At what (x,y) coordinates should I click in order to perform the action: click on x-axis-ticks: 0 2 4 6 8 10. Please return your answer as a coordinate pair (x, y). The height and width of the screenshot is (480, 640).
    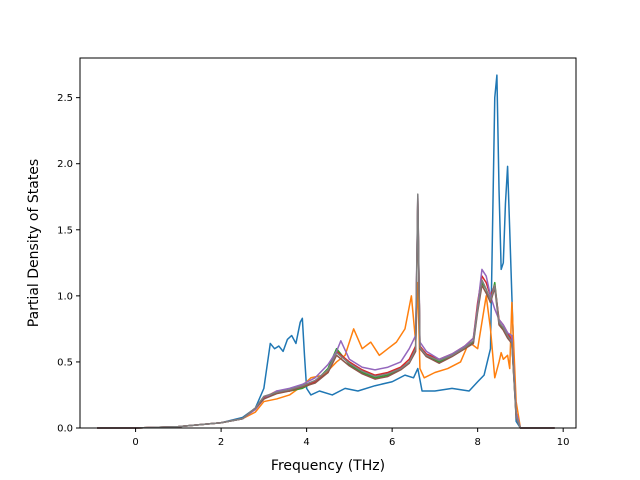
    Looking at the image, I should click on (351, 438).